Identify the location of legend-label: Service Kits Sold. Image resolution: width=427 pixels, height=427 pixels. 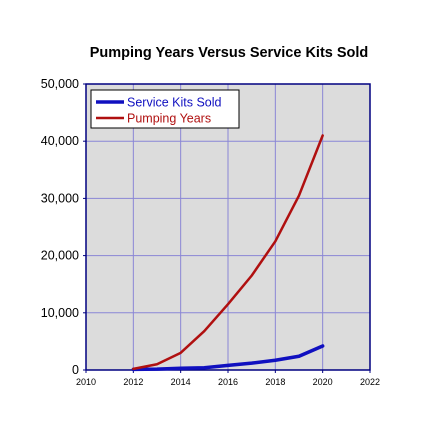
(174, 103).